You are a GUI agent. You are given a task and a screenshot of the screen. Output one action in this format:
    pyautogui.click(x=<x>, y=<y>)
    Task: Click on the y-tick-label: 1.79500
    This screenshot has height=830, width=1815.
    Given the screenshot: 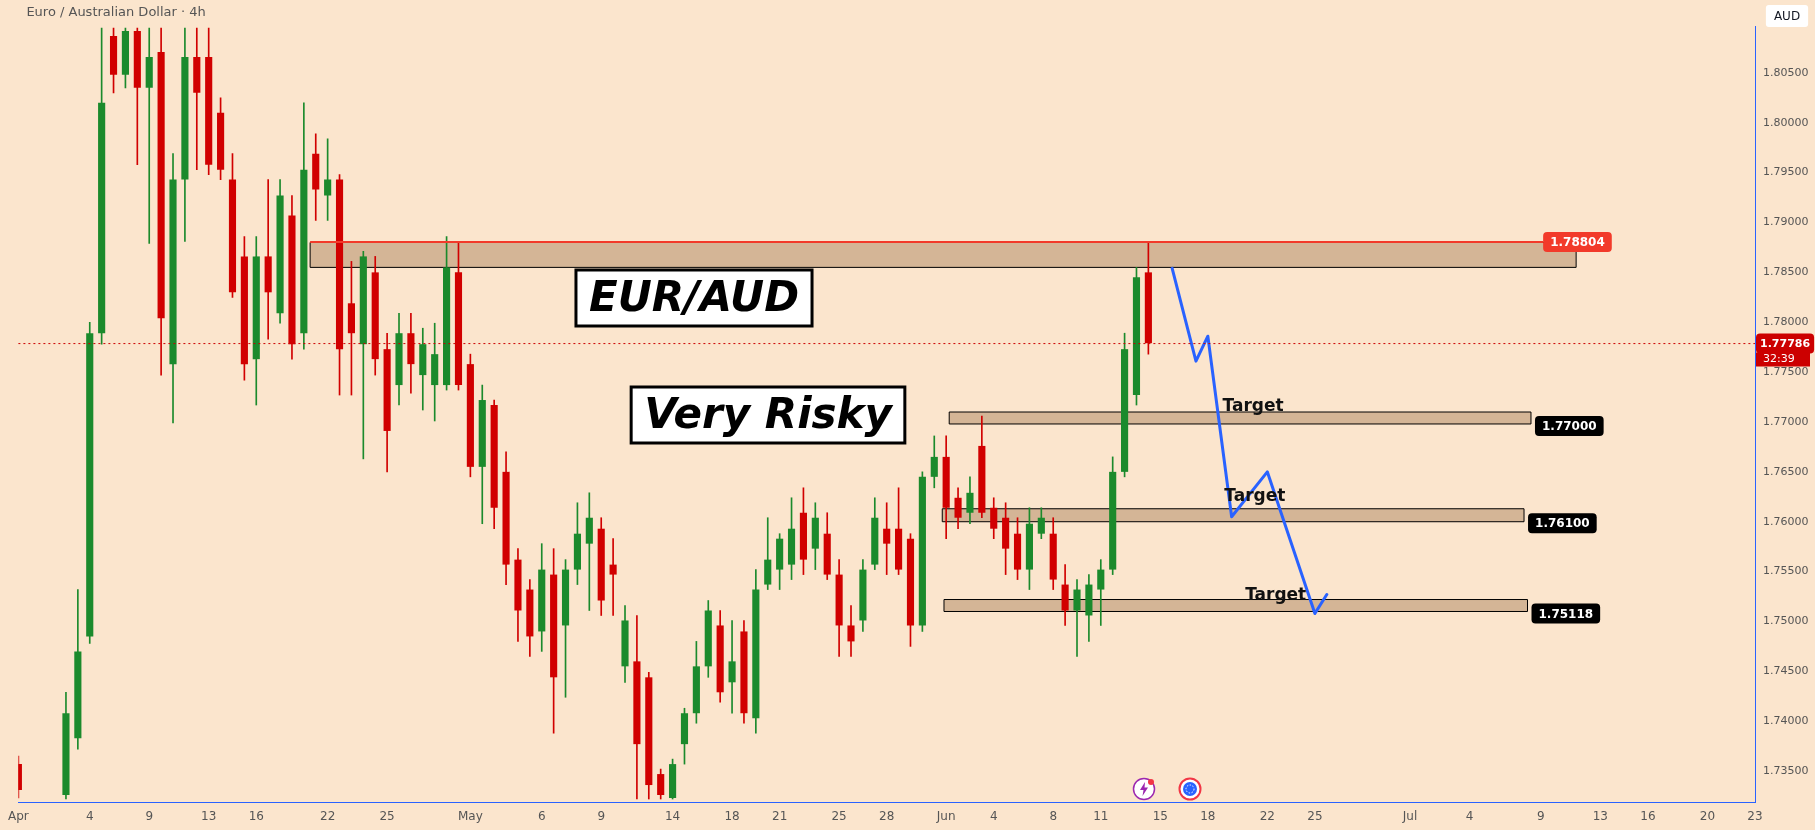 What is the action you would take?
    pyautogui.click(x=1786, y=172)
    